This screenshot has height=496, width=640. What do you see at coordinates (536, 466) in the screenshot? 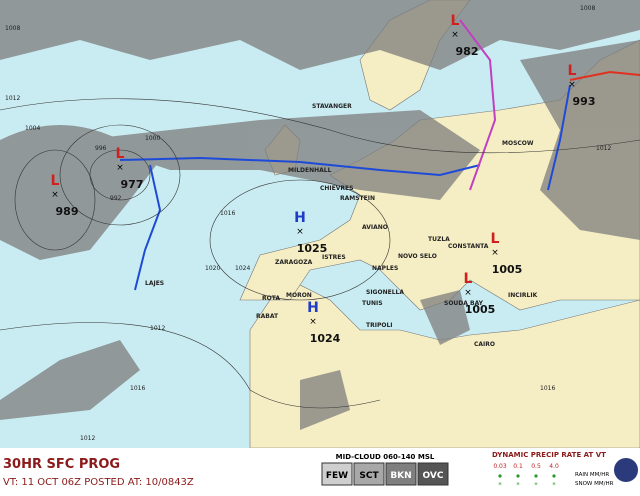
I see `precip-rate: 0.5` at bounding box center [536, 466].